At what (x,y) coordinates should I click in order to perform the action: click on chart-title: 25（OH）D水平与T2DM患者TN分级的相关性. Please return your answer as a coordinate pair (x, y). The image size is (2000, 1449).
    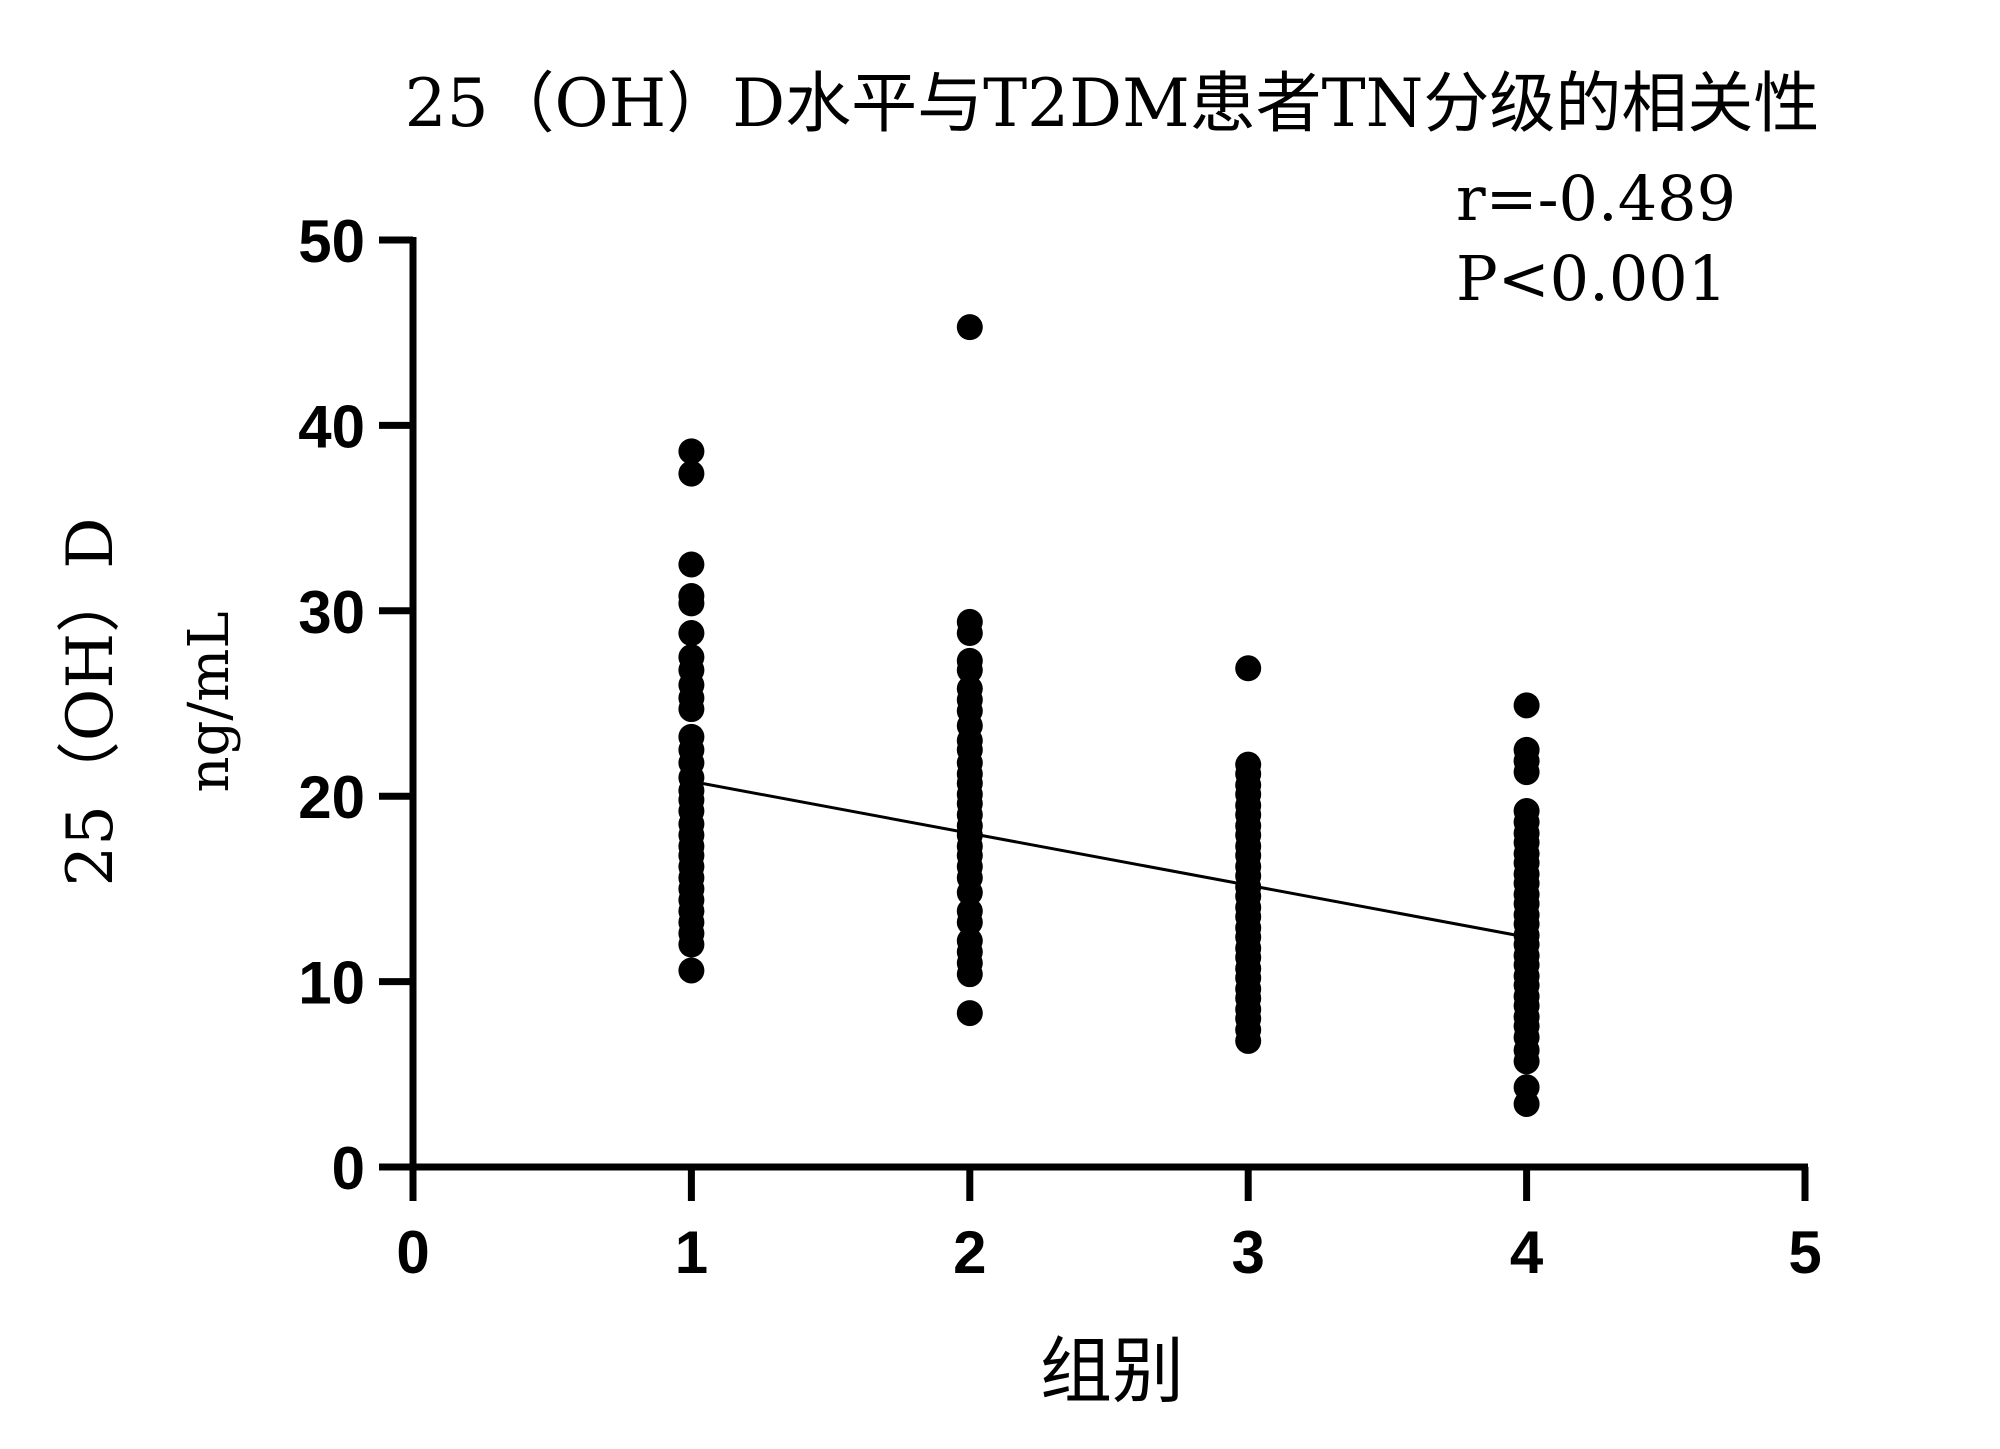
    Looking at the image, I should click on (1112, 103).